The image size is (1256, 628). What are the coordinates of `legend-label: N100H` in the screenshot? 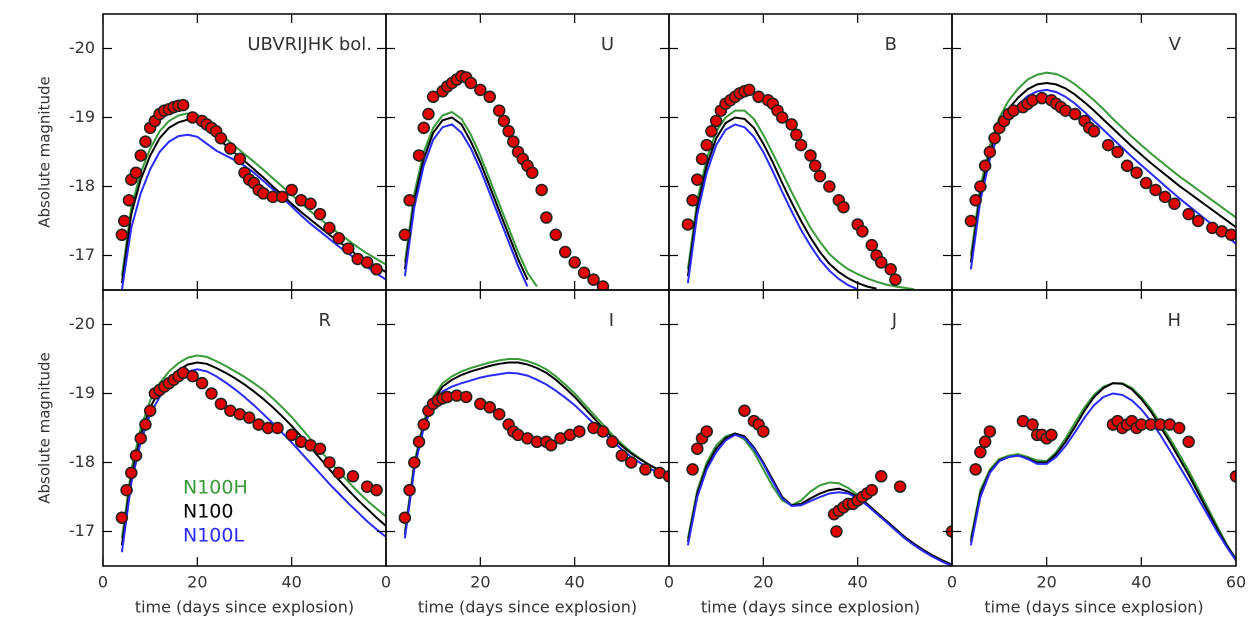 It's located at (215, 488).